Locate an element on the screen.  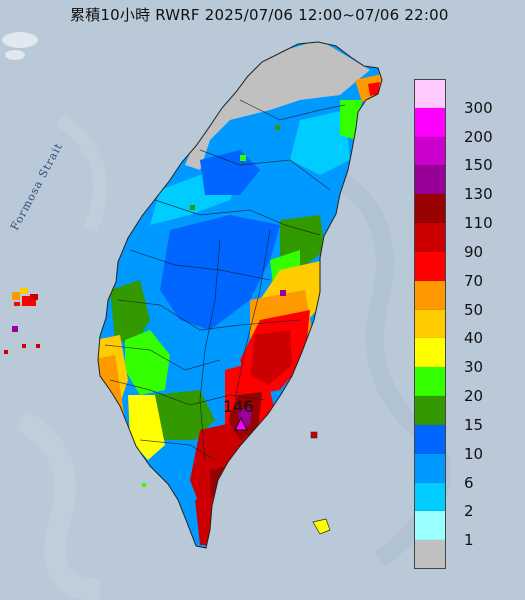
map-title: 累積10小時 RWRF 2025/07/06 12:00~07/06 22:00 is located at coordinates (259, 15).